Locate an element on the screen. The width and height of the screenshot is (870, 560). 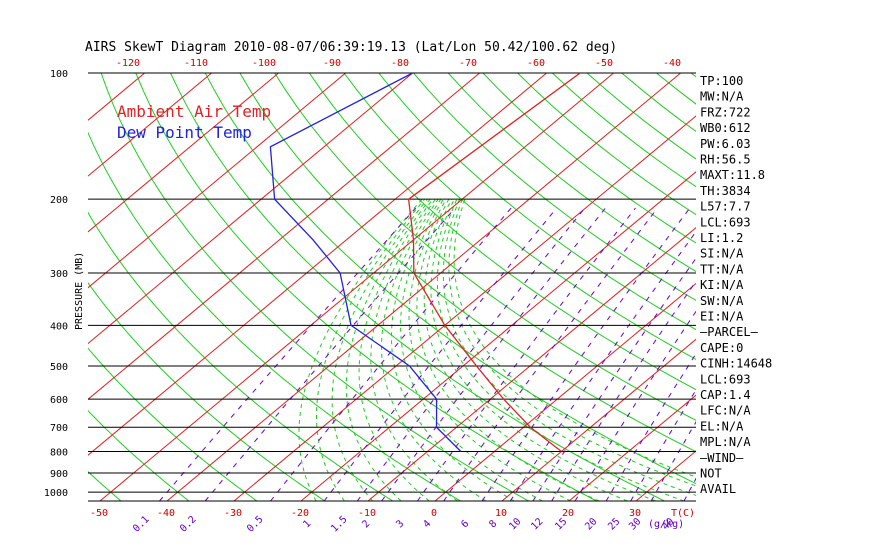
temperature-axis-ticks: -50 -40 -30 -20 -10 0 10 20 30 is located at coordinates (392, 509).